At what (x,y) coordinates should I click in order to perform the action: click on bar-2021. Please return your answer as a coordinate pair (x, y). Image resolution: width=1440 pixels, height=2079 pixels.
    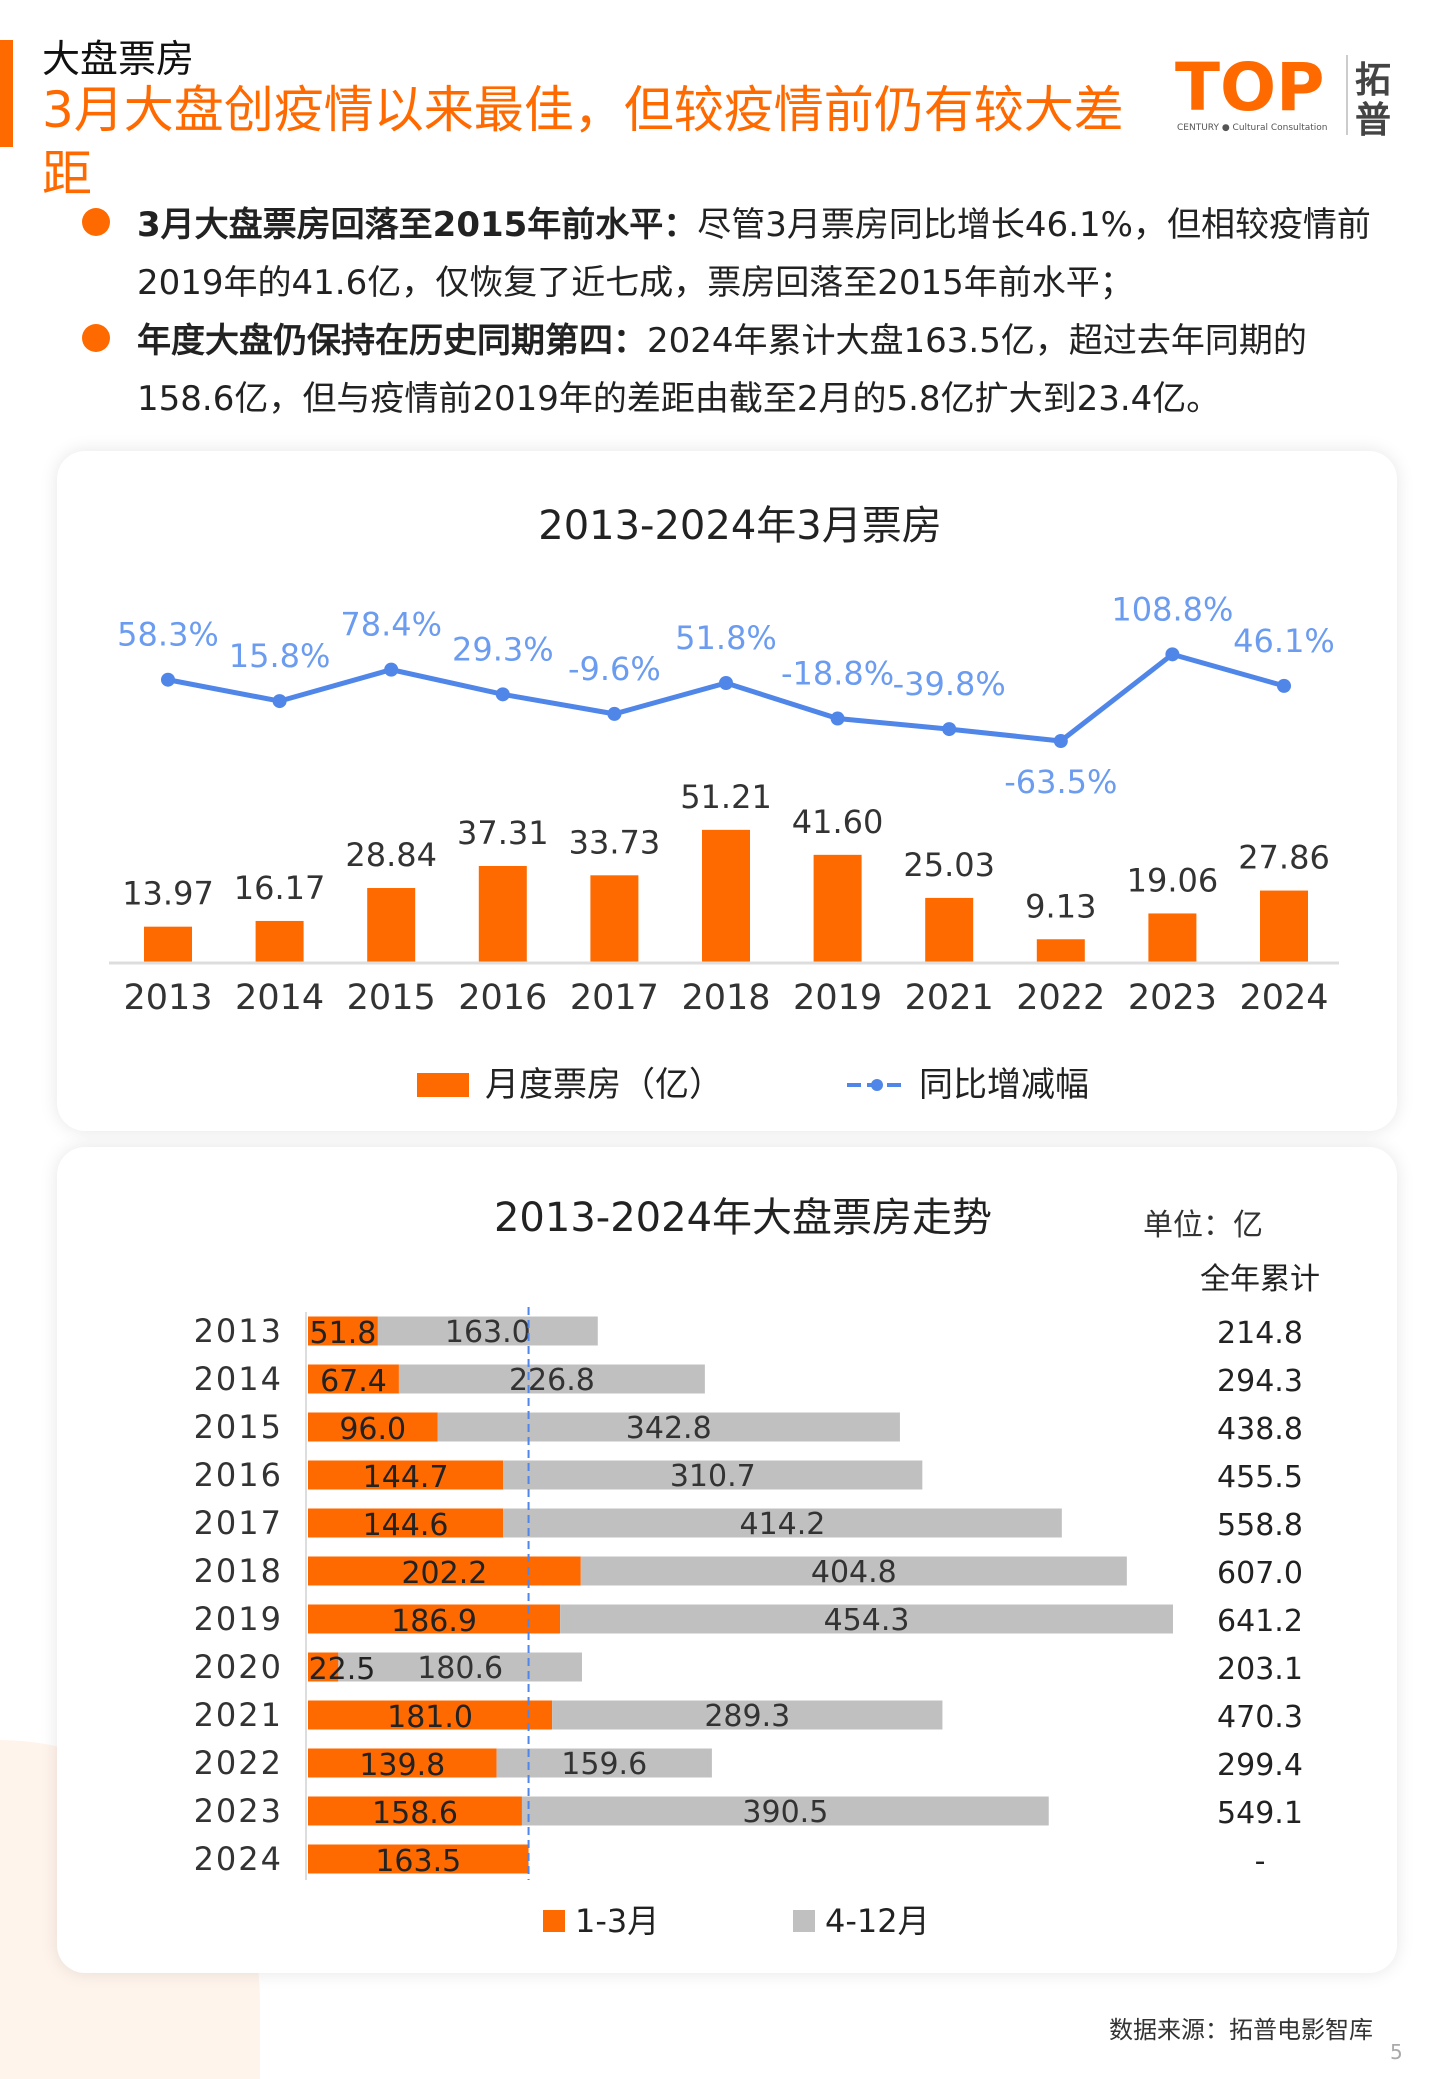
    Looking at the image, I should click on (949, 930).